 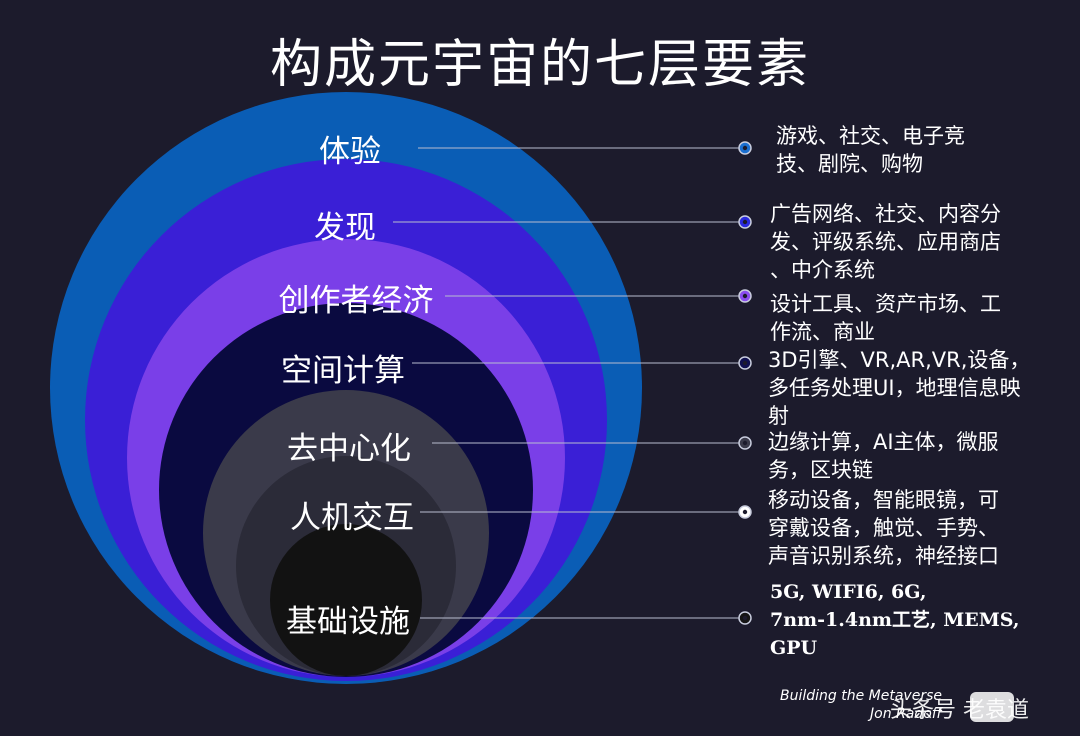 What do you see at coordinates (861, 696) in the screenshot?
I see `footer-book-title: Building the Metaverse` at bounding box center [861, 696].